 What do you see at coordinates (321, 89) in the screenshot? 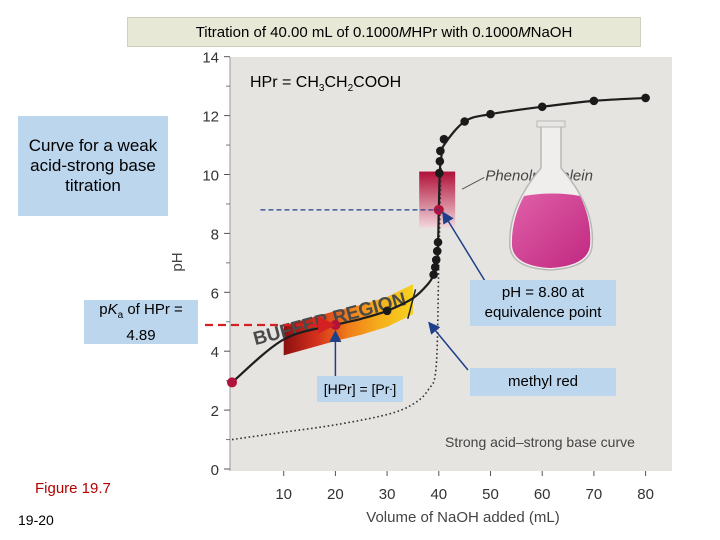
I see `formula-sub1: 3` at bounding box center [321, 89].